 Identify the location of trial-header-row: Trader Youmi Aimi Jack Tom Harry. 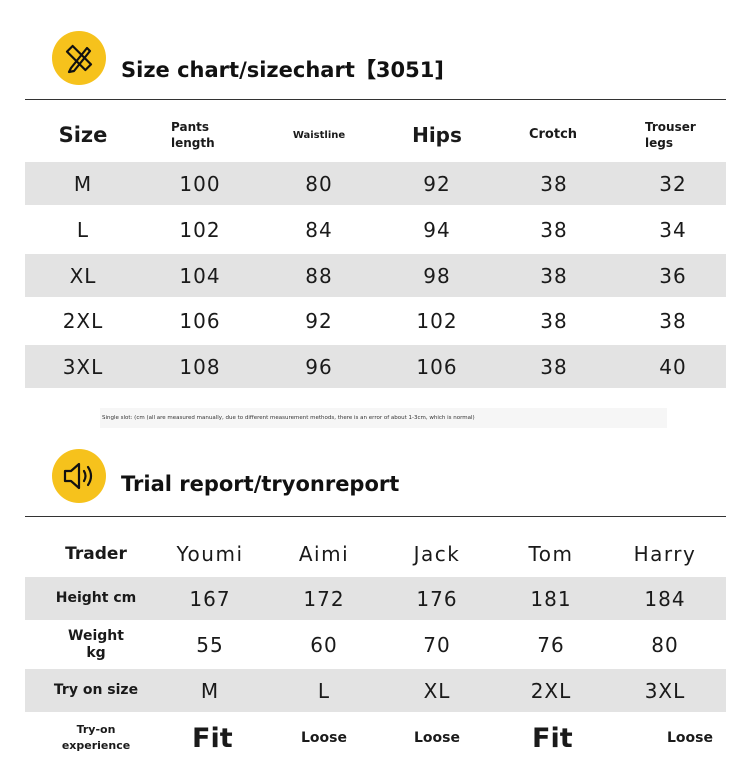
(375, 554).